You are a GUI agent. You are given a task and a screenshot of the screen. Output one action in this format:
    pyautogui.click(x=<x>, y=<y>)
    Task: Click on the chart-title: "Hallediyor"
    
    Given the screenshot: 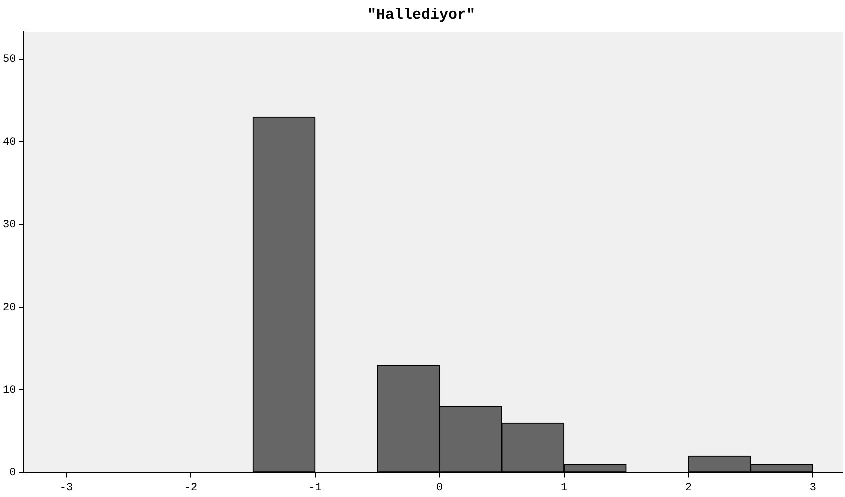 What is the action you would take?
    pyautogui.click(x=421, y=15)
    